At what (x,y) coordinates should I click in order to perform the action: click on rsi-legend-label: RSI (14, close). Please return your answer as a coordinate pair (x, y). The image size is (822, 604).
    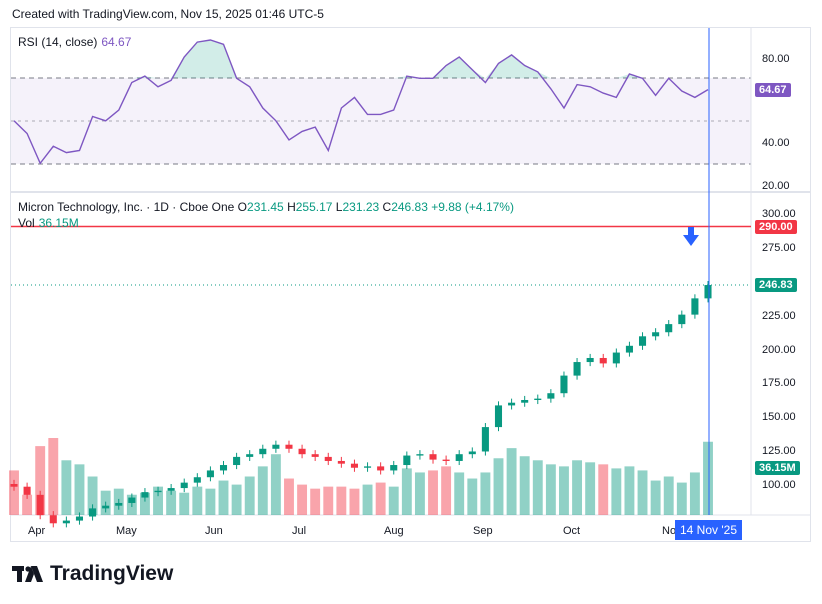
    Looking at the image, I should click on (58, 42).